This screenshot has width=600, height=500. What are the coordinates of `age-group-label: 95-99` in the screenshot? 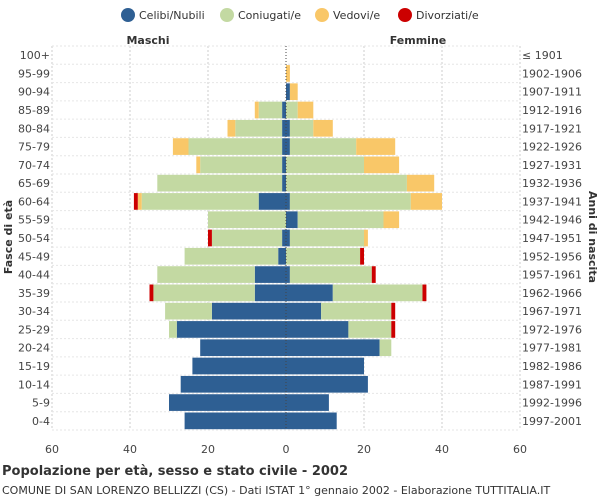 It's located at (34, 73).